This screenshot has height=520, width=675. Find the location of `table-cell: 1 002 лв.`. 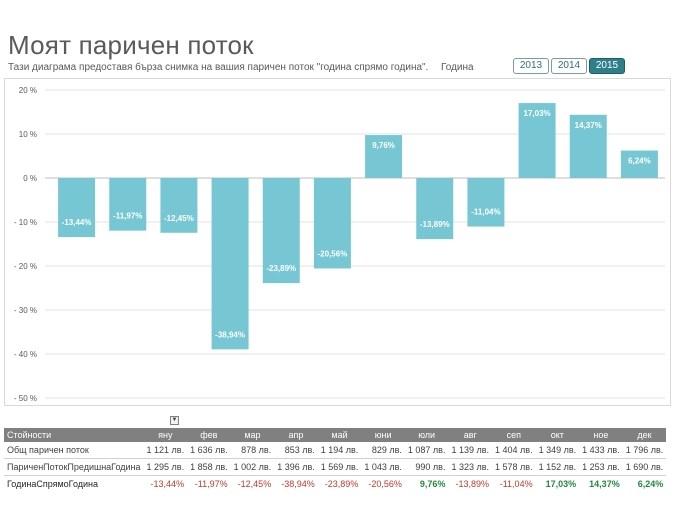

table-cell: 1 002 лв. is located at coordinates (252, 467).